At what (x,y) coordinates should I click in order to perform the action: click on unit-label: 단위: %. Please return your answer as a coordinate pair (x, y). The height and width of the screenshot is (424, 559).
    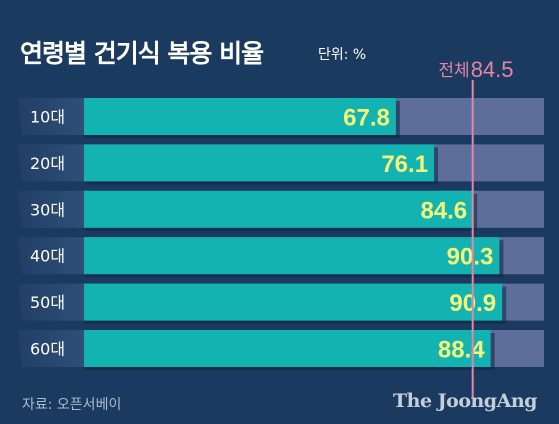
    Looking at the image, I should click on (342, 55).